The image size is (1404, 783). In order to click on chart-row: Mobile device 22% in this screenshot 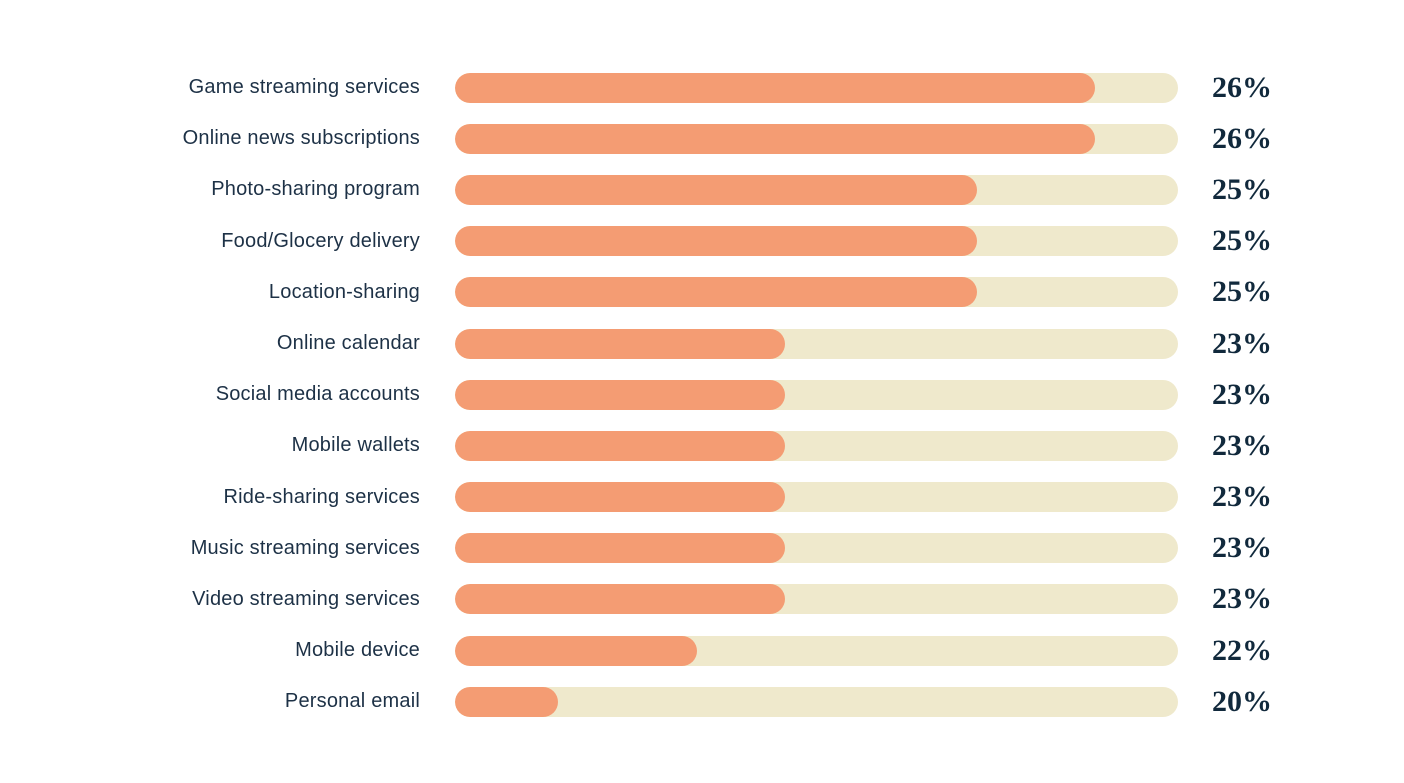, I will do `click(702, 650)`.